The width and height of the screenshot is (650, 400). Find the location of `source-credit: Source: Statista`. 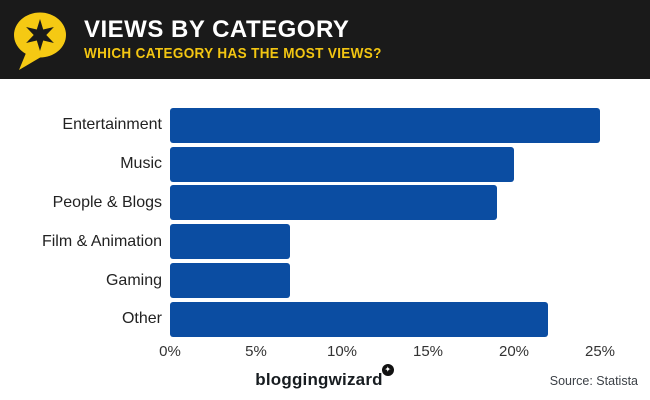

source-credit: Source: Statista is located at coordinates (593, 380).